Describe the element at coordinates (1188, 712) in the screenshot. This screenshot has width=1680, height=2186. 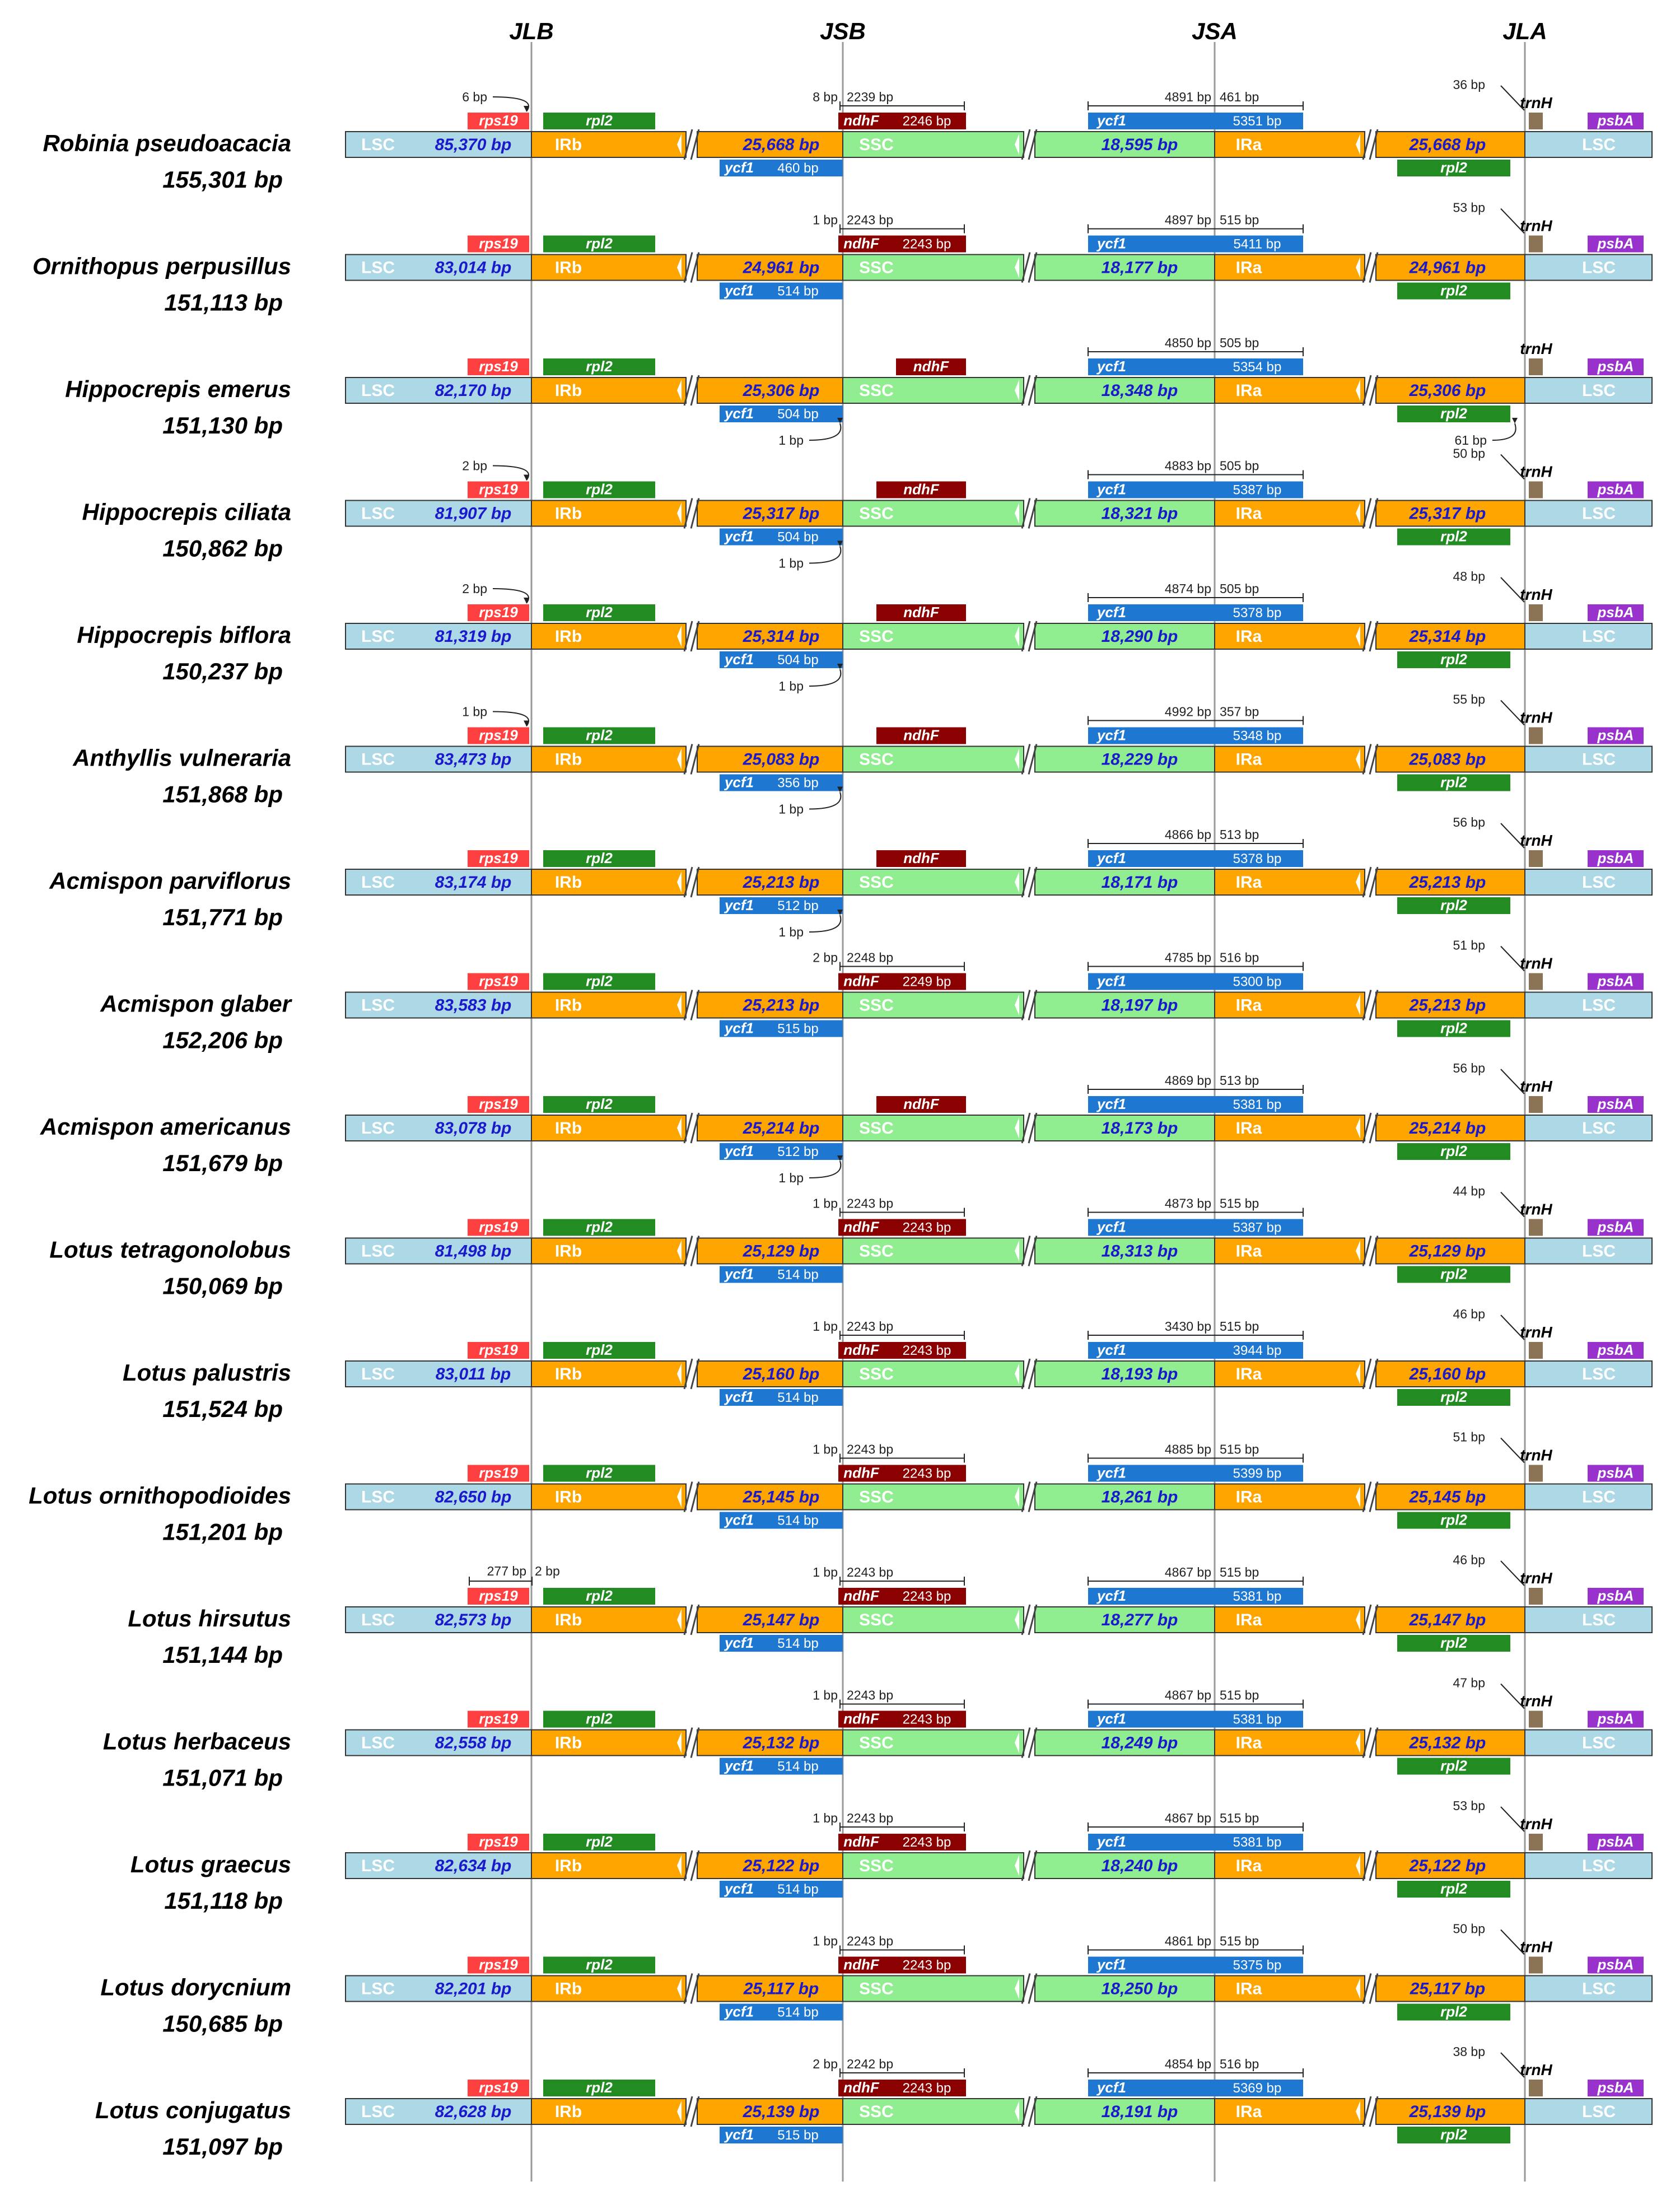
I see `bp-annotation: 4992 bp` at that location.